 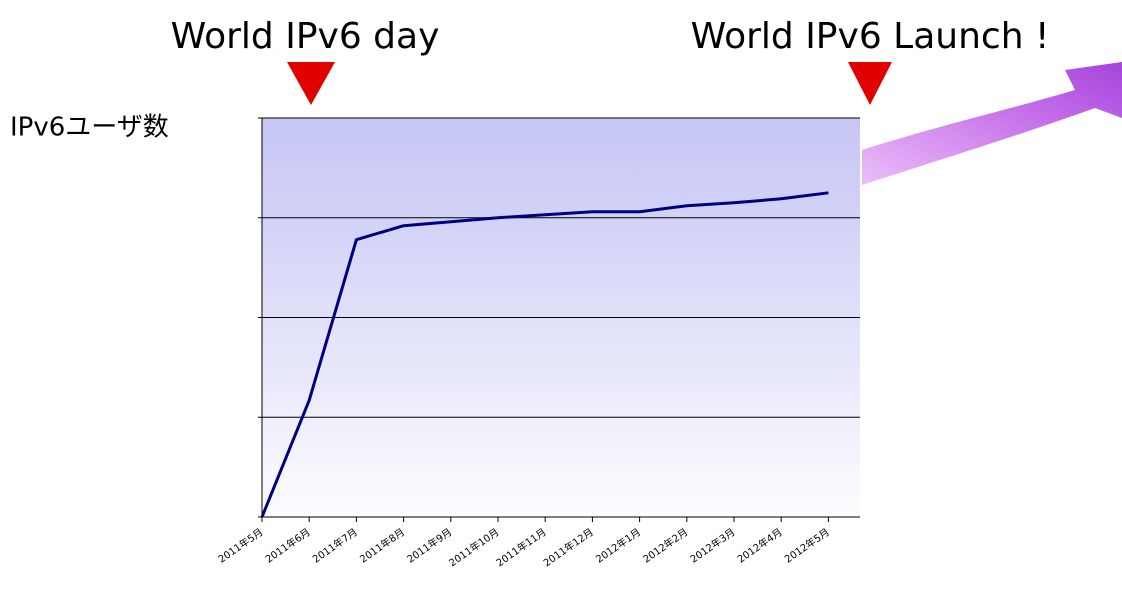 I want to click on x-tick-label: 2012年2月, so click(x=665, y=545).